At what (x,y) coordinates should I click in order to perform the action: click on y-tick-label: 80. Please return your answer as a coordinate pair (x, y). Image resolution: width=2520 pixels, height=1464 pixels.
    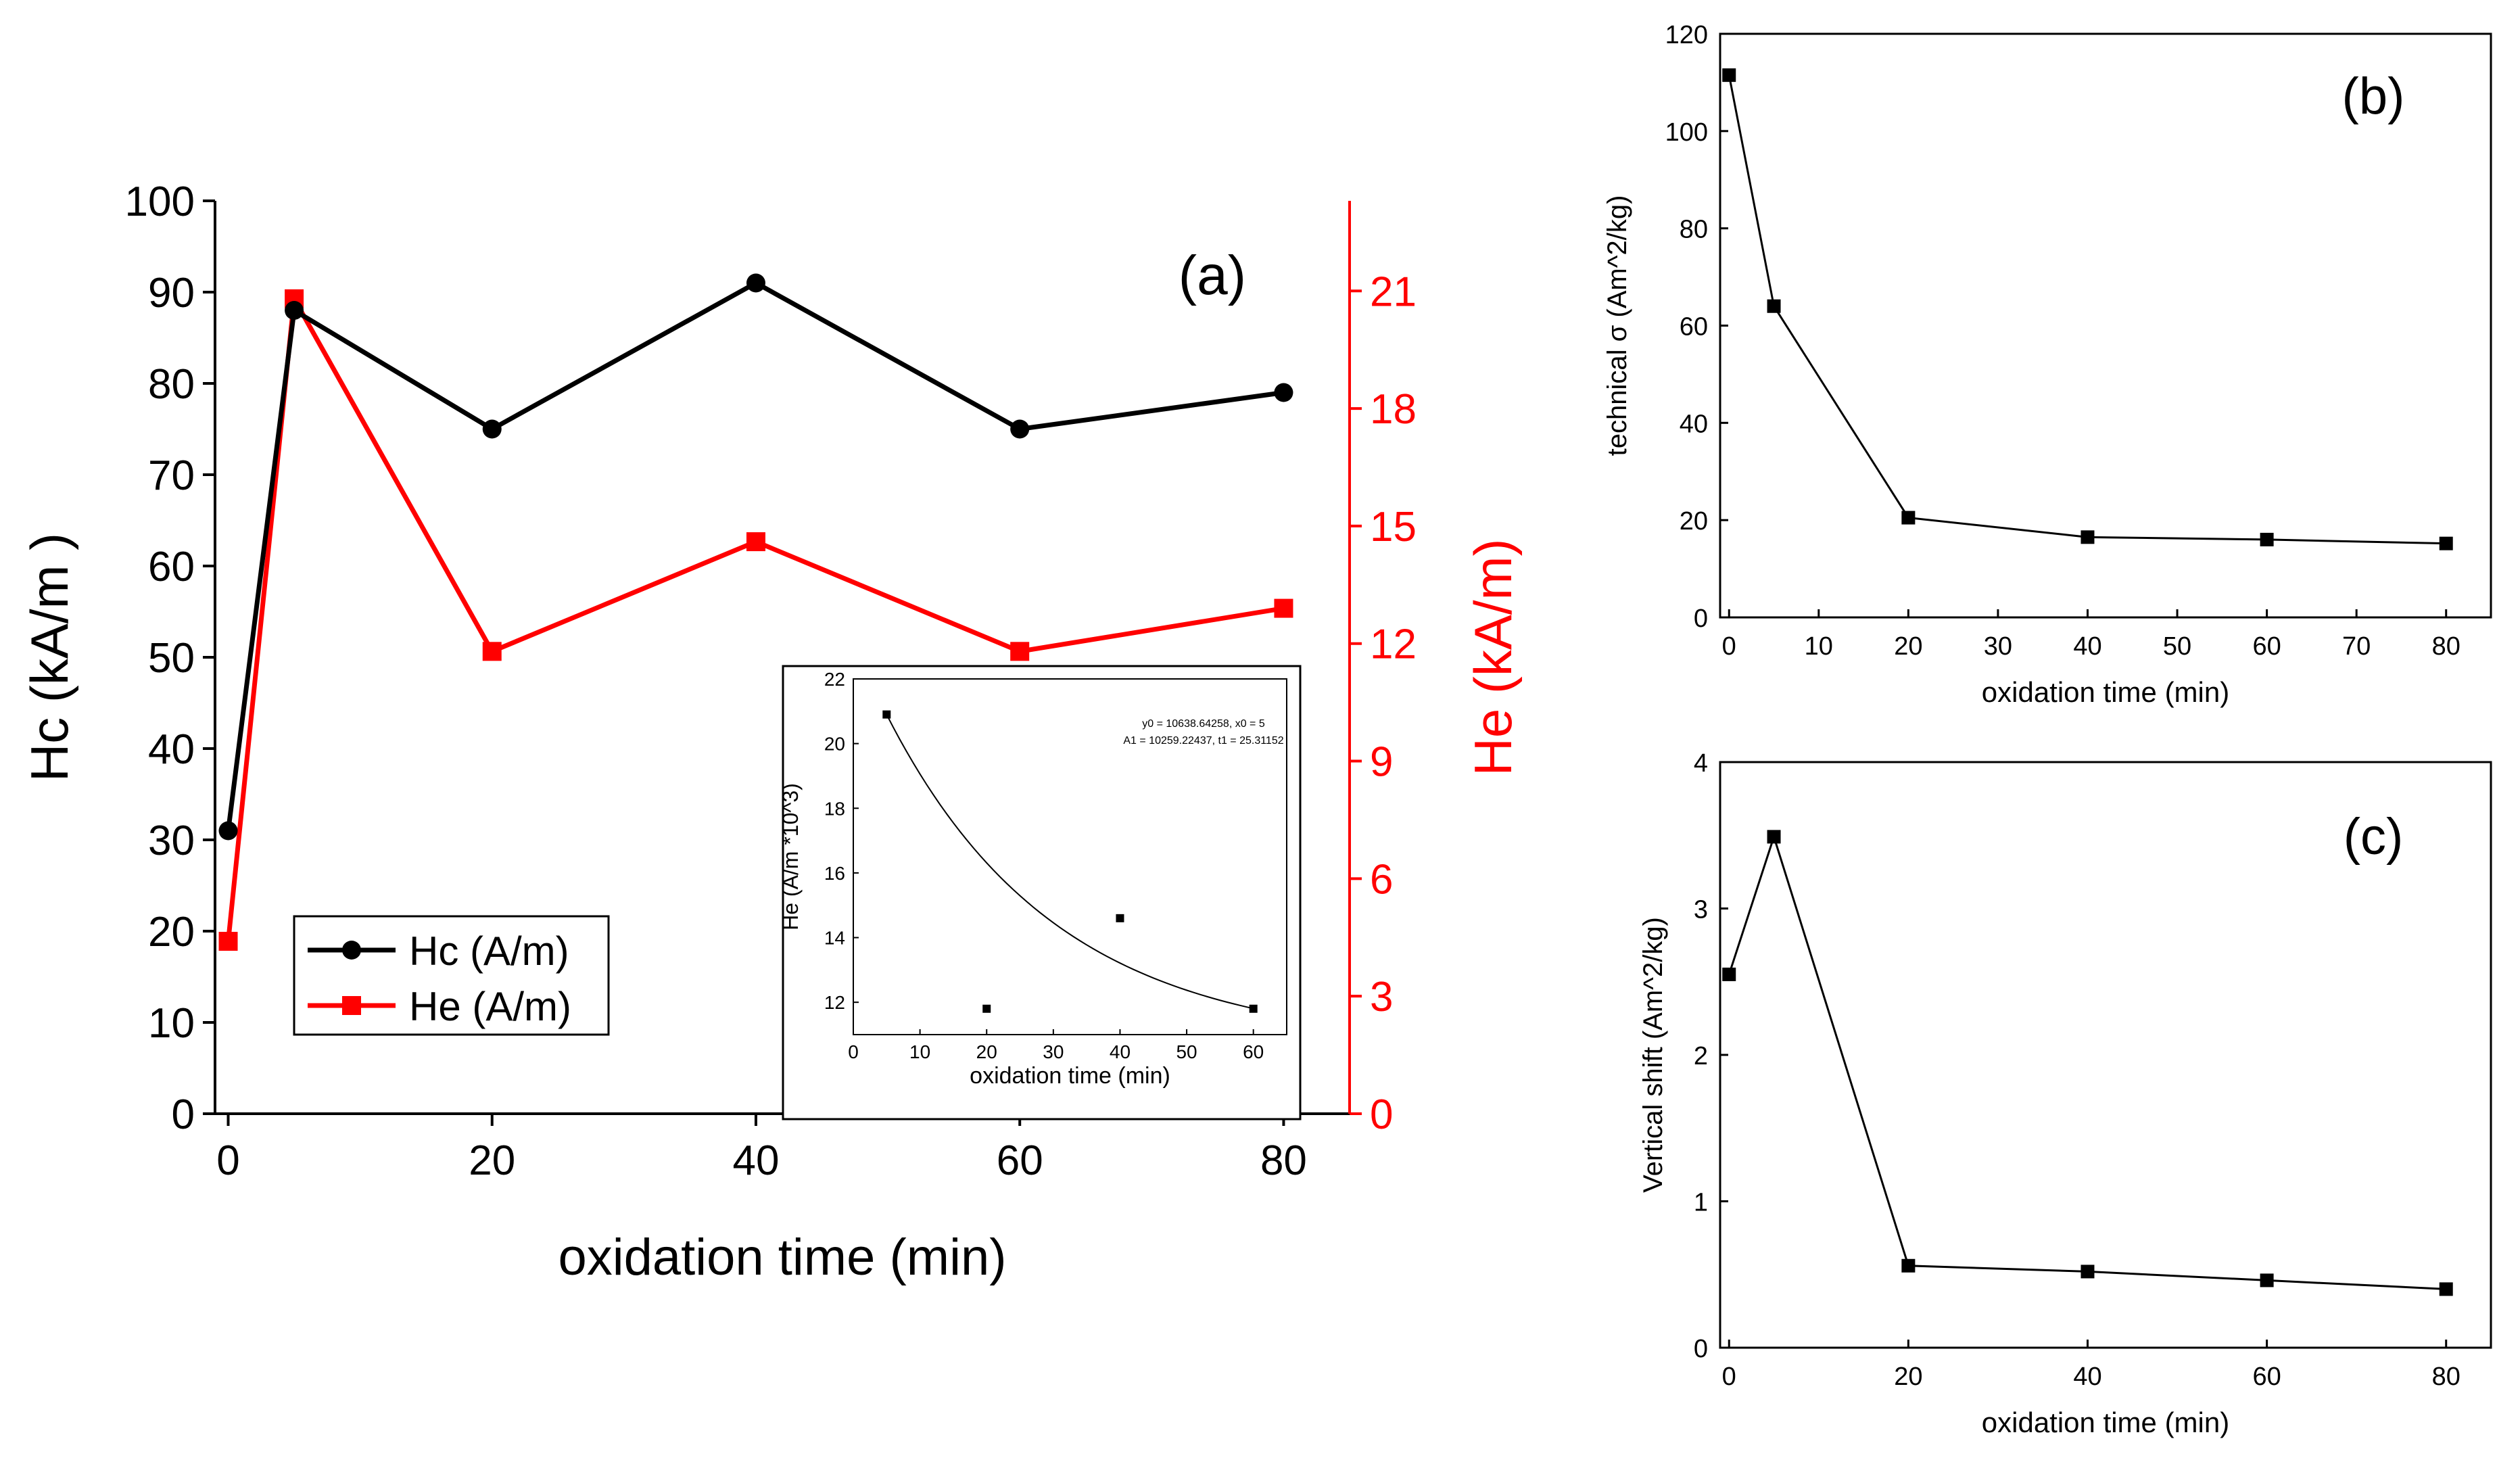
    Looking at the image, I should click on (1694, 230).